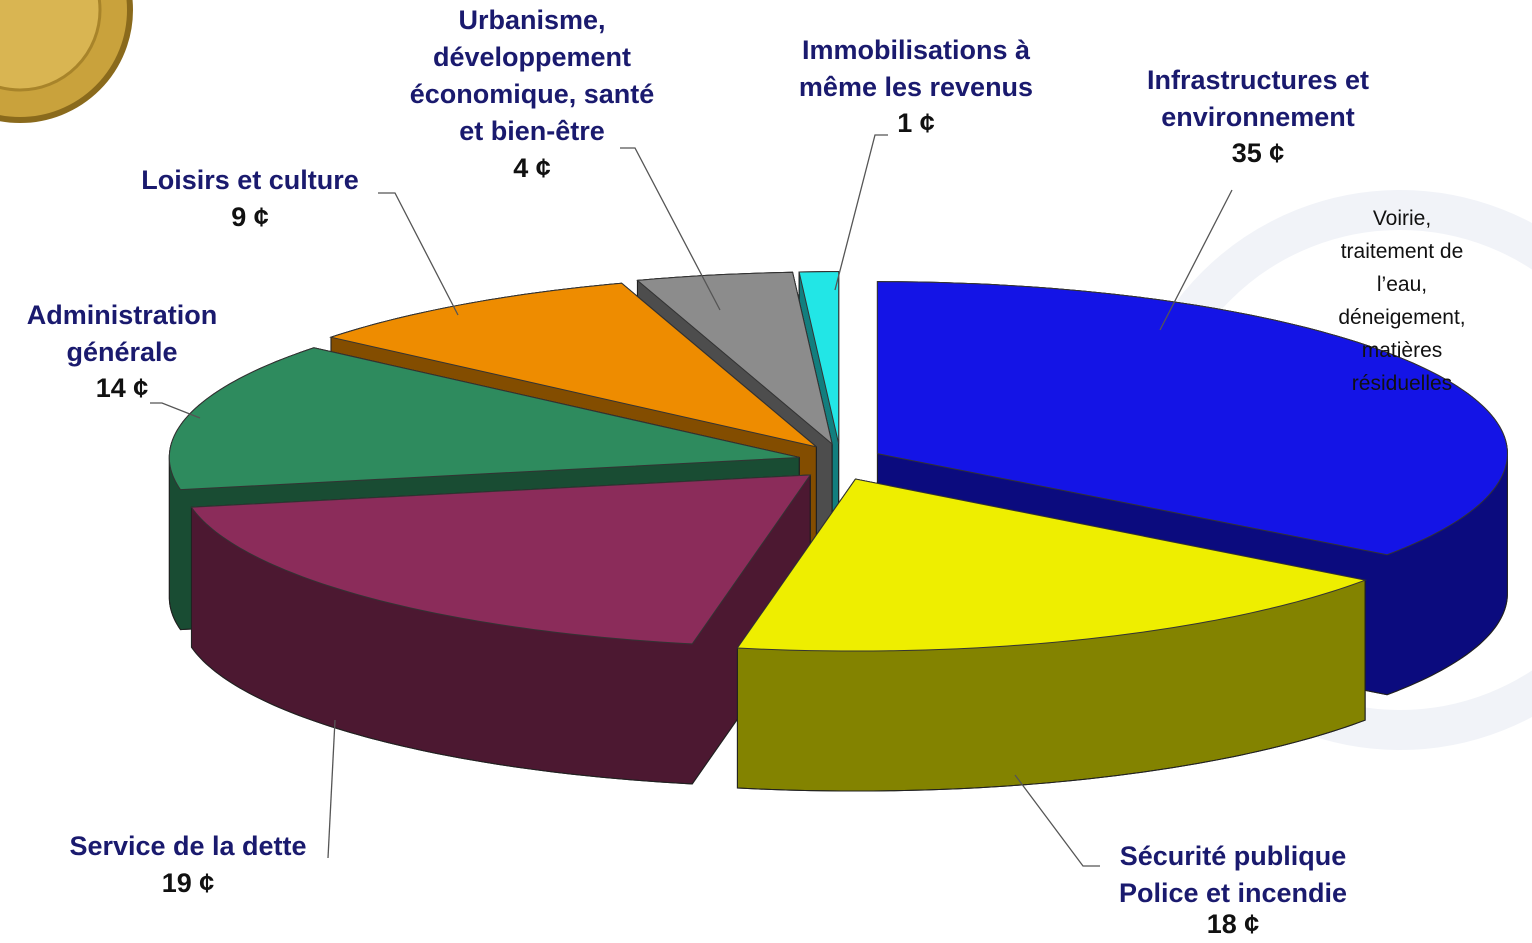 Image resolution: width=1532 pixels, height=943 pixels. What do you see at coordinates (122, 388) in the screenshot?
I see `value-label: 14 ¢` at bounding box center [122, 388].